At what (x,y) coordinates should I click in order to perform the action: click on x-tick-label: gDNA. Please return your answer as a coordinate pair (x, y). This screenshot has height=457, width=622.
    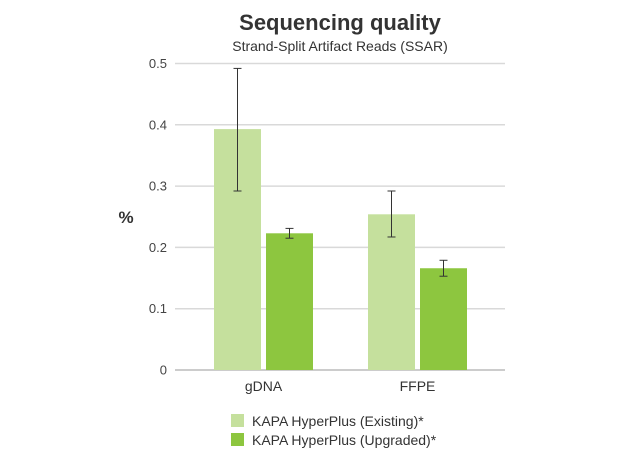
    Looking at the image, I should click on (264, 386).